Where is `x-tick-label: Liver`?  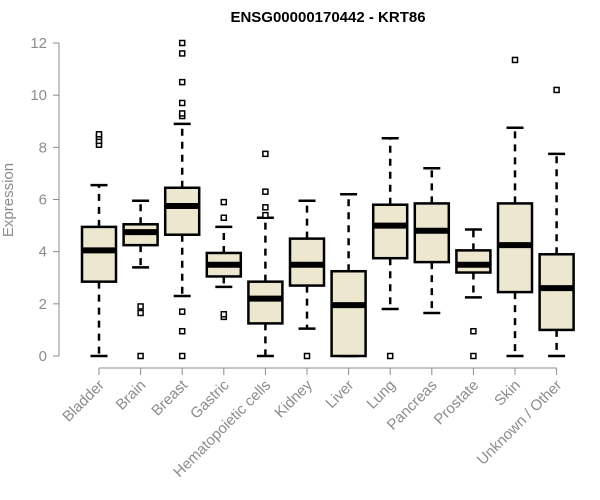
x-tick-label: Liver is located at coordinates (339, 394).